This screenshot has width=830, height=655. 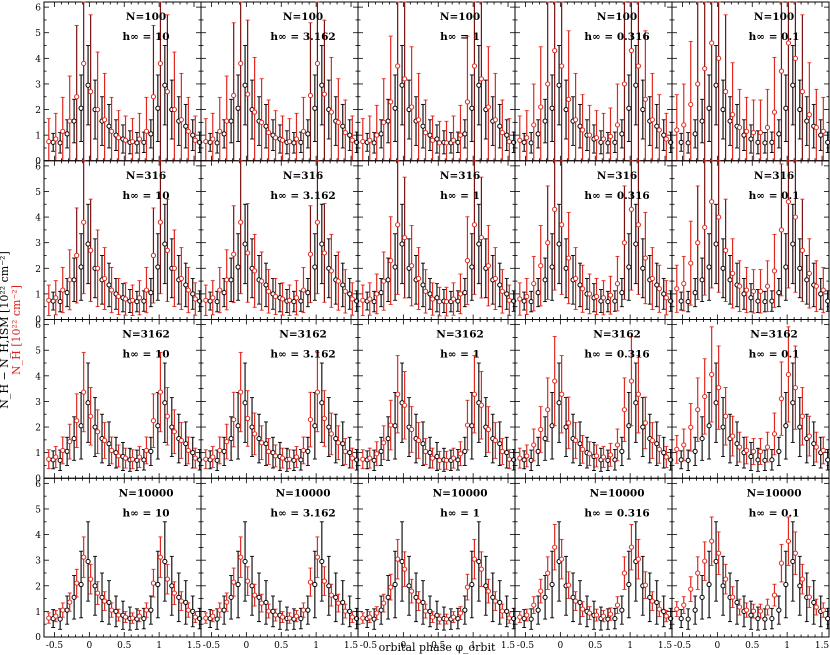 What do you see at coordinates (617, 493) in the screenshot?
I see `panel-n-label: N=10000` at bounding box center [617, 493].